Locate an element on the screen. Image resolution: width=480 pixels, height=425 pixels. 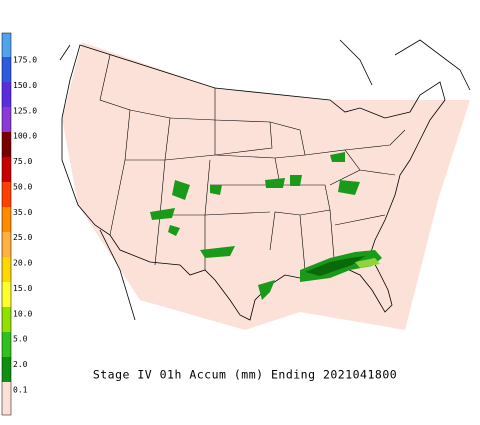
color-bar-label: 150.0 is located at coordinates (25, 85).